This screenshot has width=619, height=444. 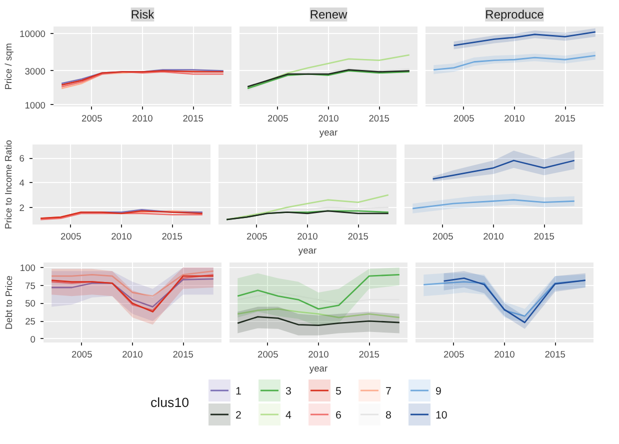 What do you see at coordinates (28, 268) in the screenshot?
I see `y-tick-label: 100` at bounding box center [28, 268].